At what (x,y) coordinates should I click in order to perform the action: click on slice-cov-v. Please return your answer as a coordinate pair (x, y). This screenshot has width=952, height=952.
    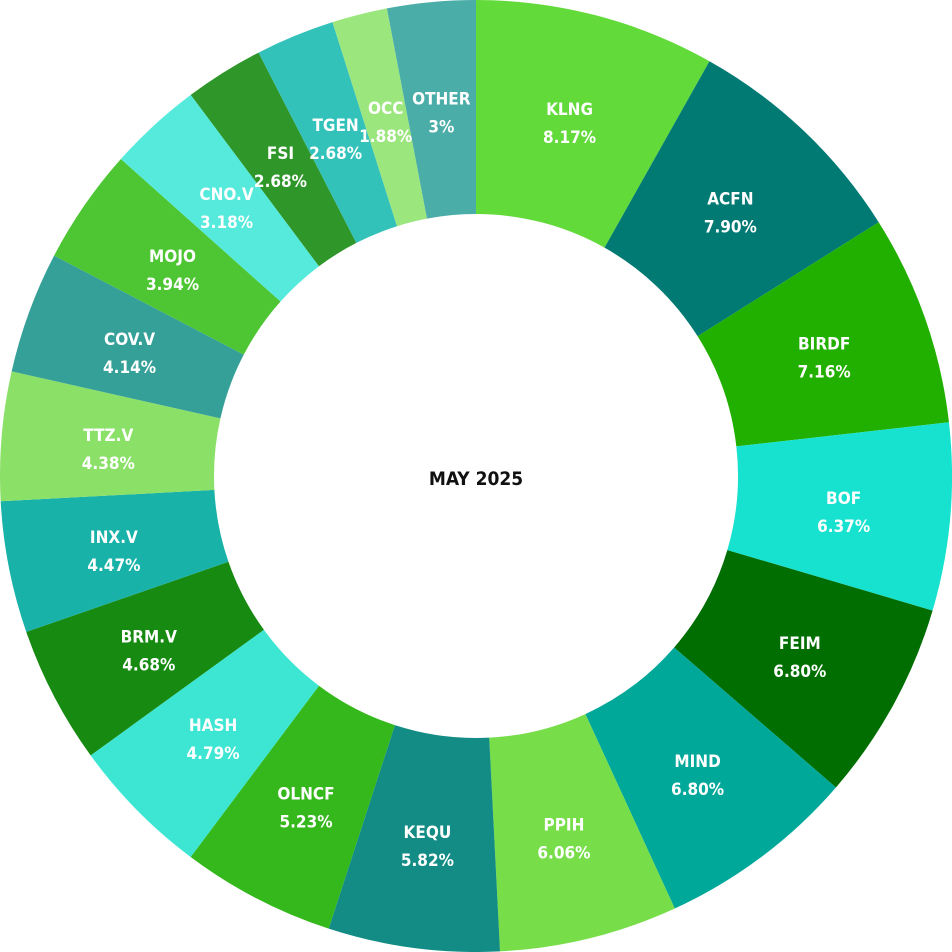
    Looking at the image, I should click on (127, 337).